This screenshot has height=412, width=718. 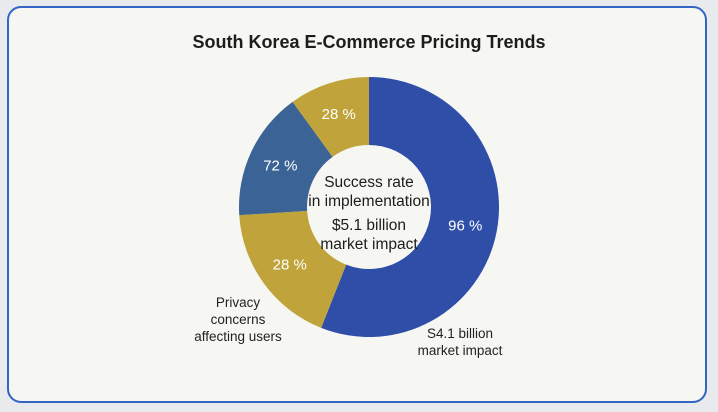 I want to click on slice-label-4: 28 %, so click(x=339, y=114).